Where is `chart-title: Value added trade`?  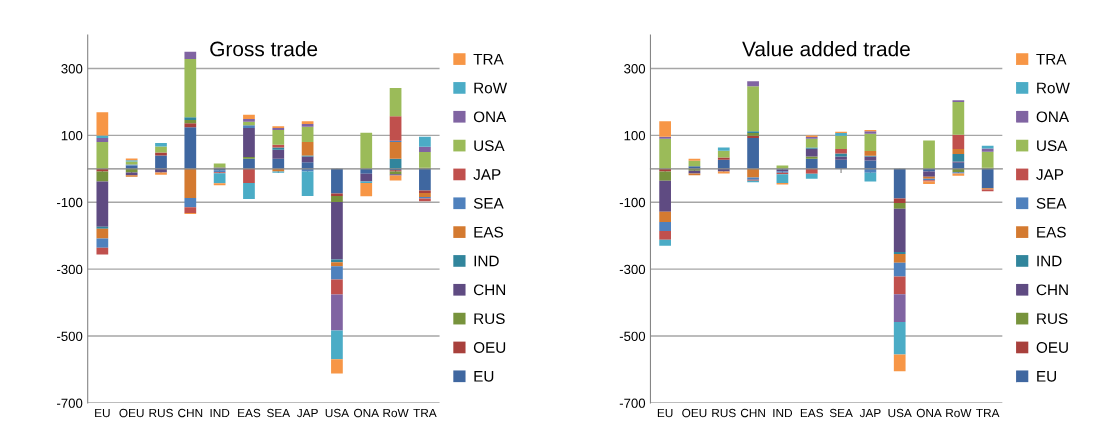 chart-title: Value added trade is located at coordinates (826, 49).